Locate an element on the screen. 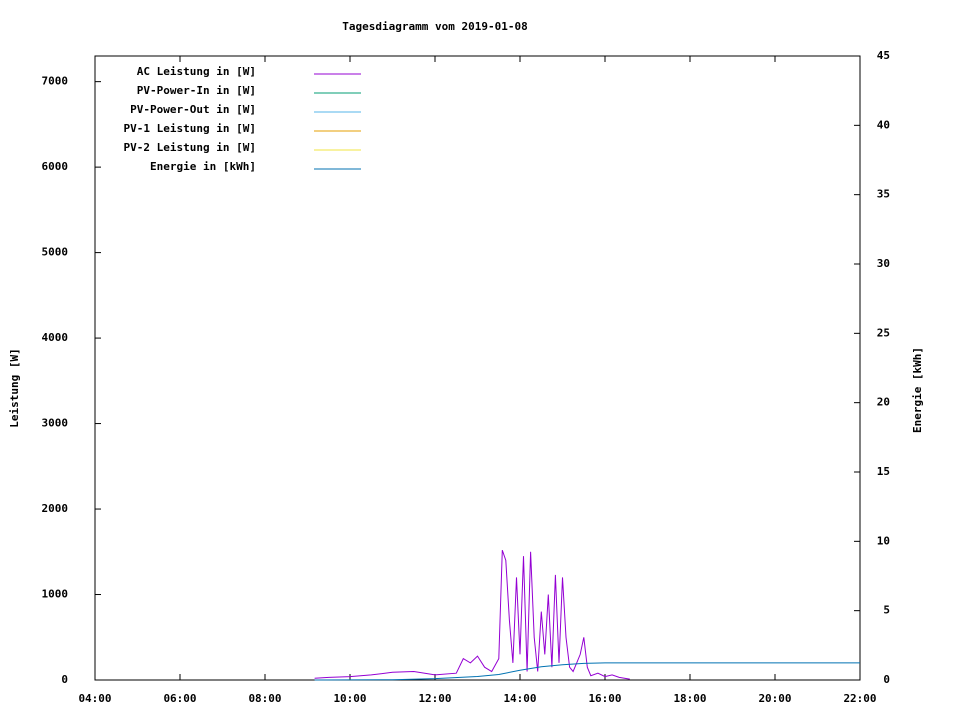 The height and width of the screenshot is (720, 960). y-tick-label: 5000 is located at coordinates (55, 252).